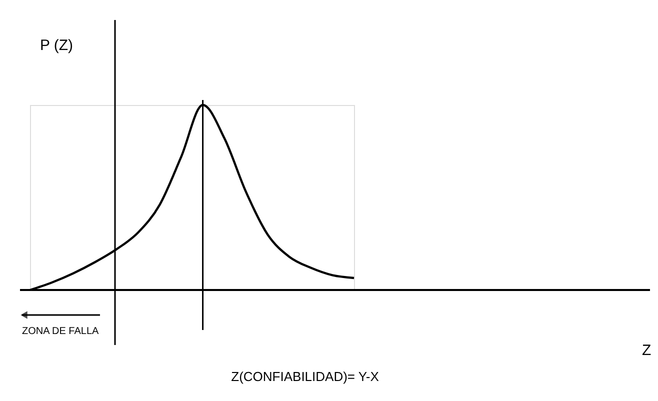 The image size is (658, 401). What do you see at coordinates (305, 376) in the screenshot?
I see `text: Z(CONFIABILIDAD)= Y-X` at bounding box center [305, 376].